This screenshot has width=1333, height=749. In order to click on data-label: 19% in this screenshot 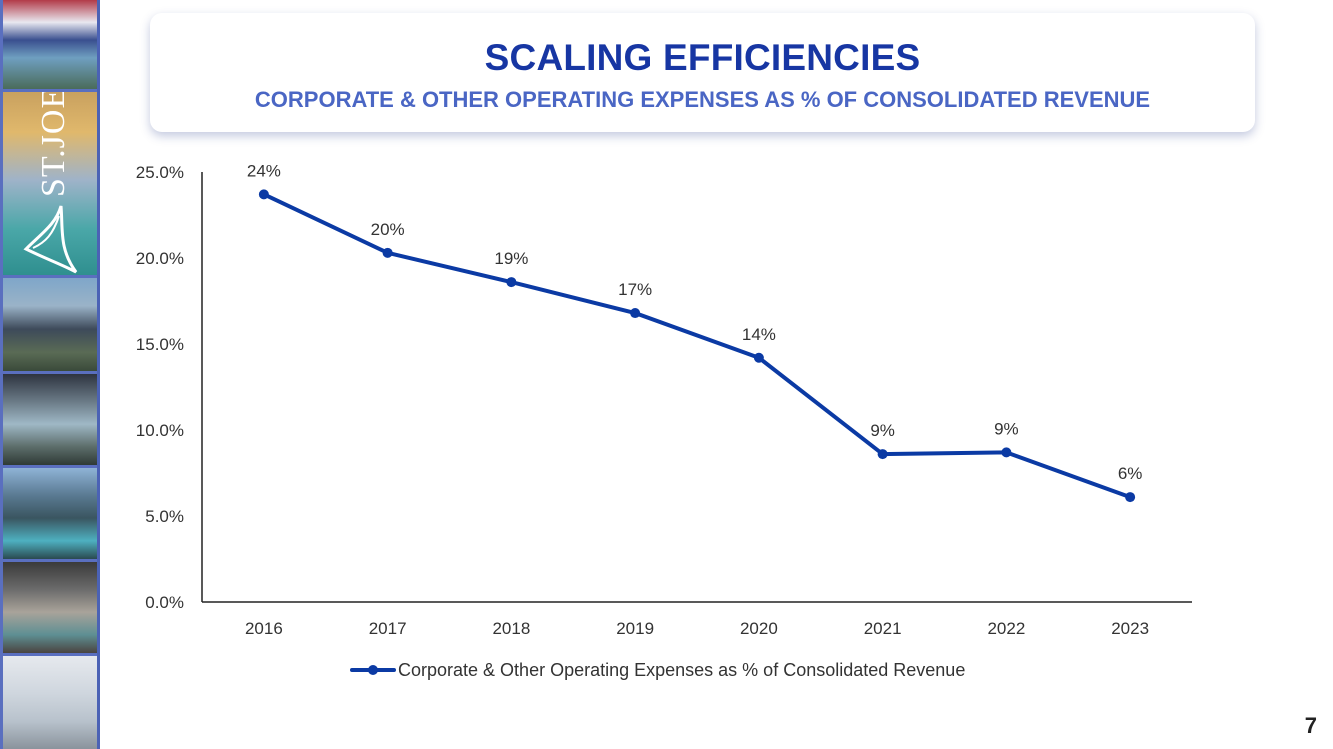, I will do `click(511, 258)`.